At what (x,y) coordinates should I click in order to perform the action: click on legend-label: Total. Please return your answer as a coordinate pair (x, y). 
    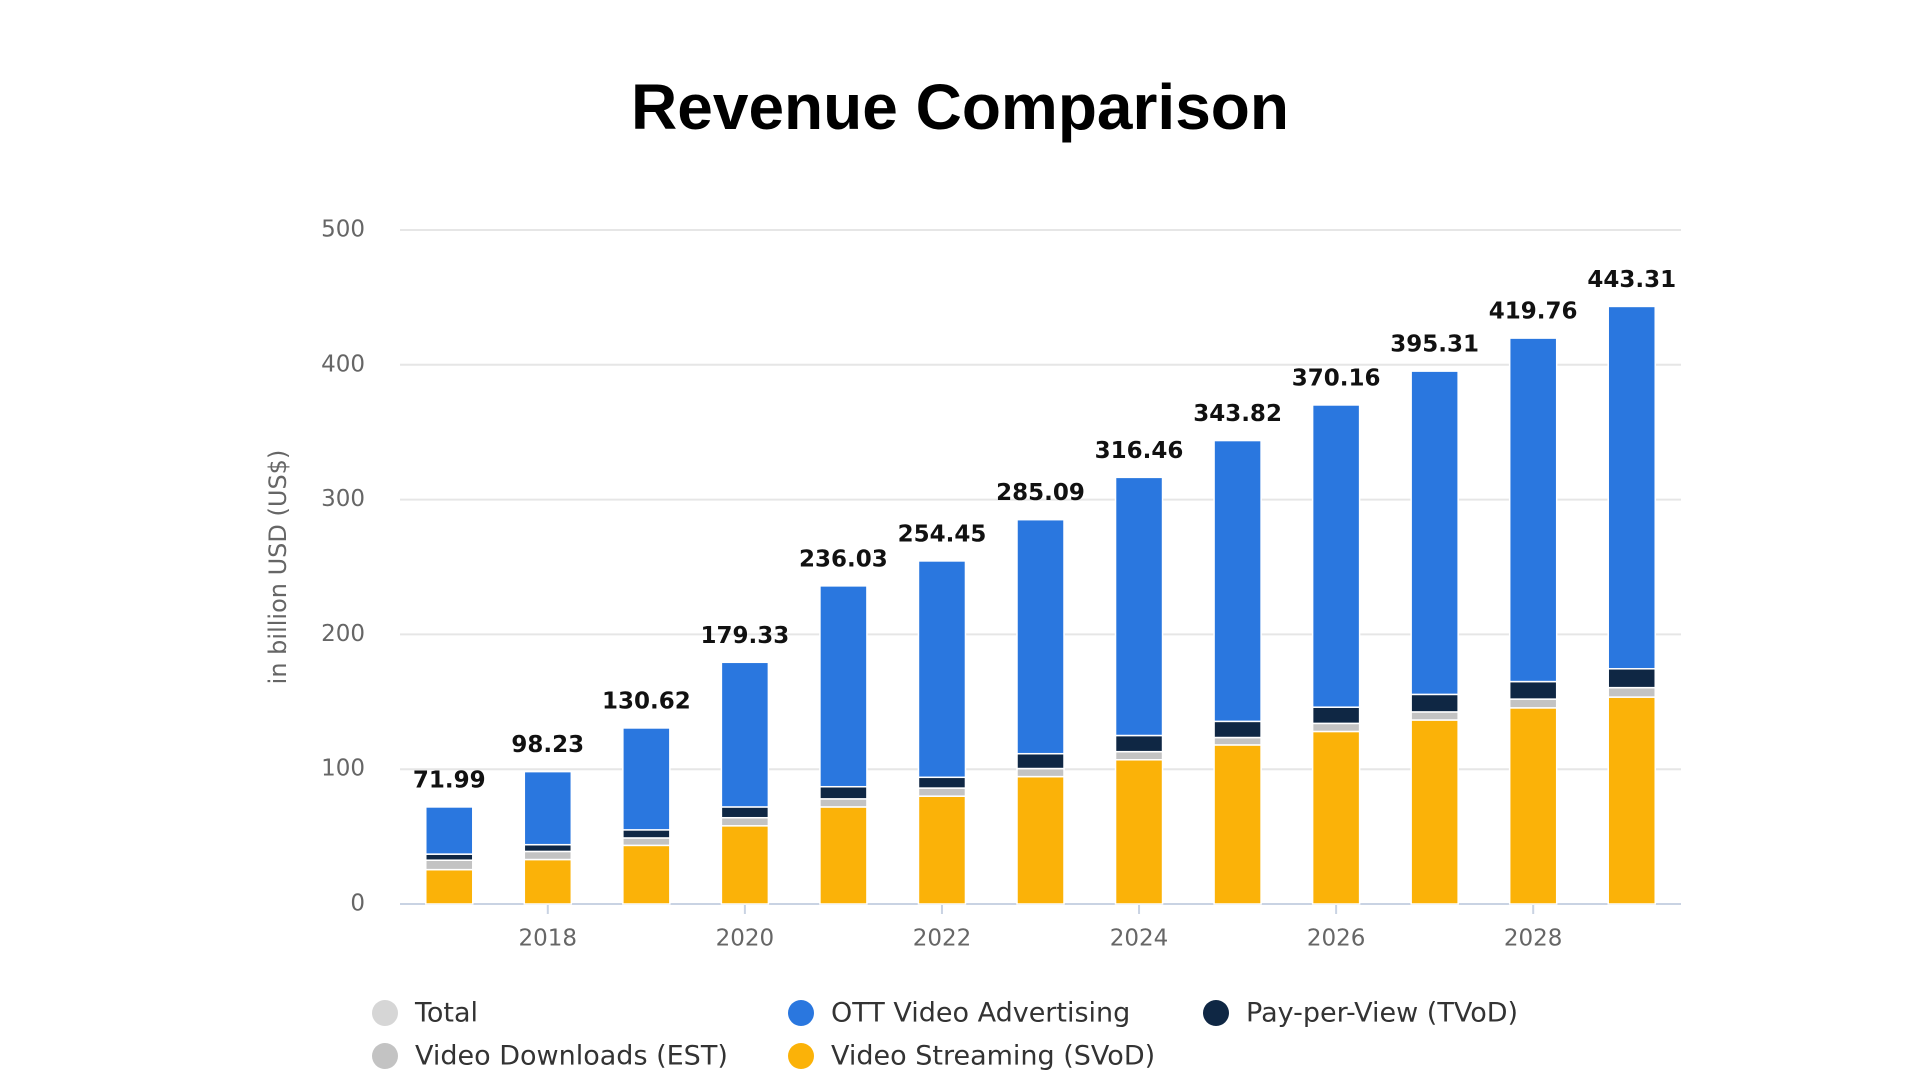
    Looking at the image, I should click on (446, 1013).